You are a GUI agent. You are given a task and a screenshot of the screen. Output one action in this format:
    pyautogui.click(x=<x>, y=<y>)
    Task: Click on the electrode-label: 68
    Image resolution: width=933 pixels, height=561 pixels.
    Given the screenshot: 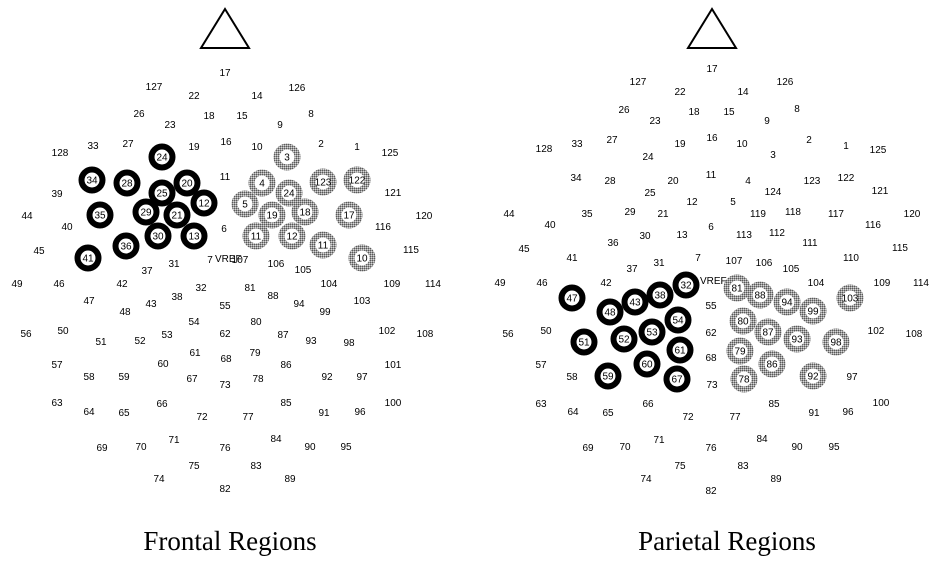 What is the action you would take?
    pyautogui.click(x=711, y=358)
    